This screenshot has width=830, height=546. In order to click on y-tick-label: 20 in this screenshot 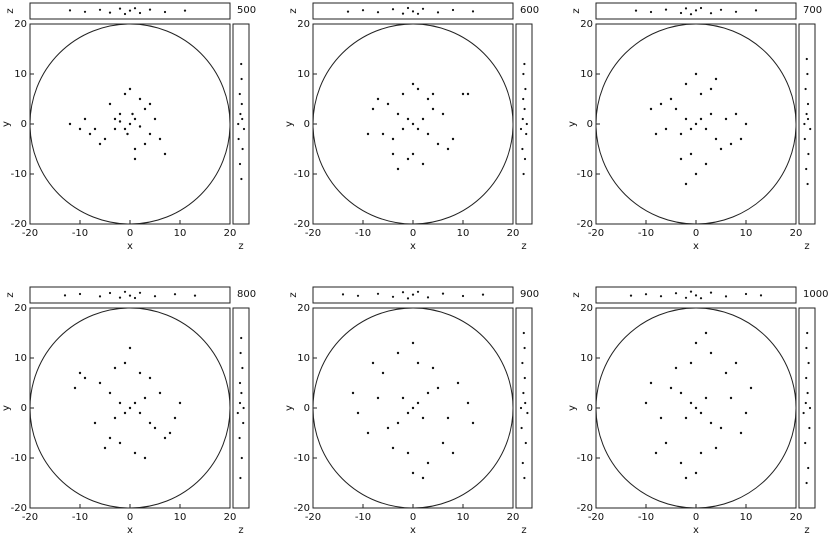, I will do `click(586, 24)`.